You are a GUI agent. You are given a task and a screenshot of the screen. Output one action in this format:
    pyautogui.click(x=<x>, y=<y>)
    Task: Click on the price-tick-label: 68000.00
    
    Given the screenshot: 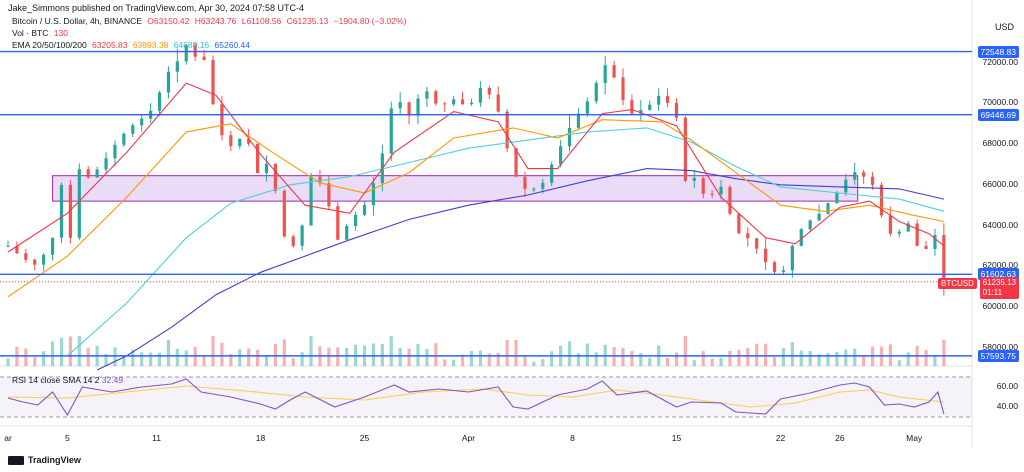 What is the action you would take?
    pyautogui.click(x=1000, y=143)
    